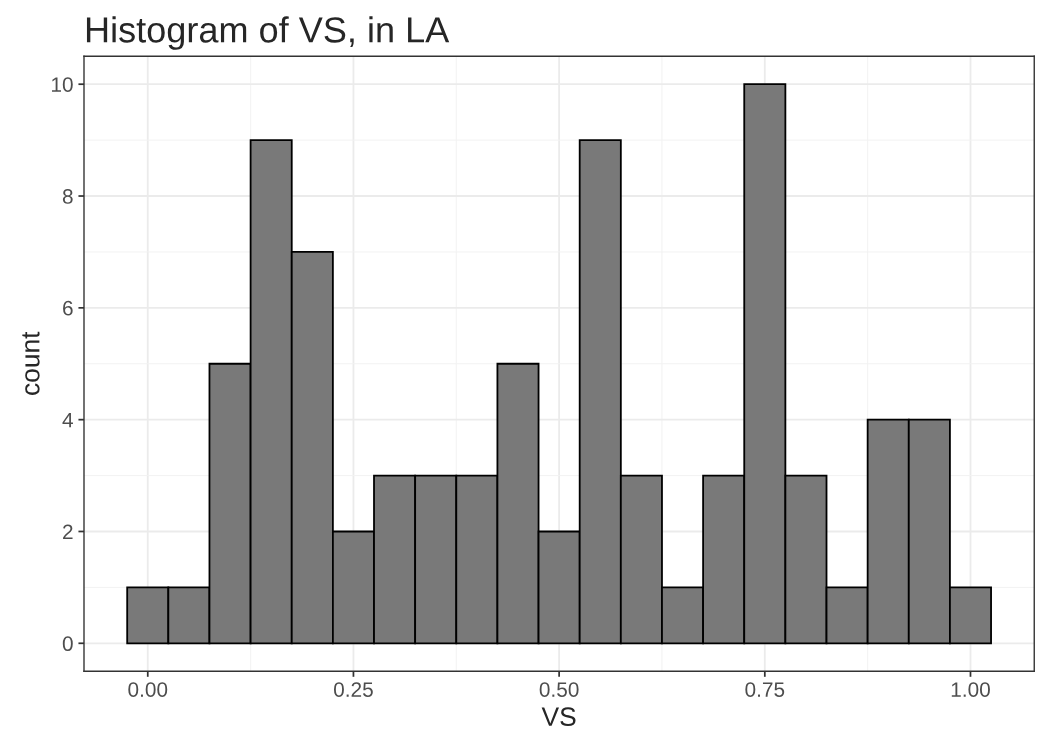 This screenshot has width=1050, height=750. What do you see at coordinates (765, 689) in the screenshot?
I see `x-tick-label: 0.75` at bounding box center [765, 689].